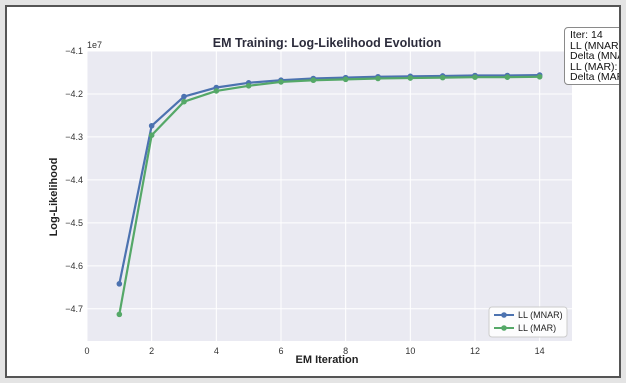 This screenshot has height=383, width=626. I want to click on x-tick-label: 4, so click(216, 351).